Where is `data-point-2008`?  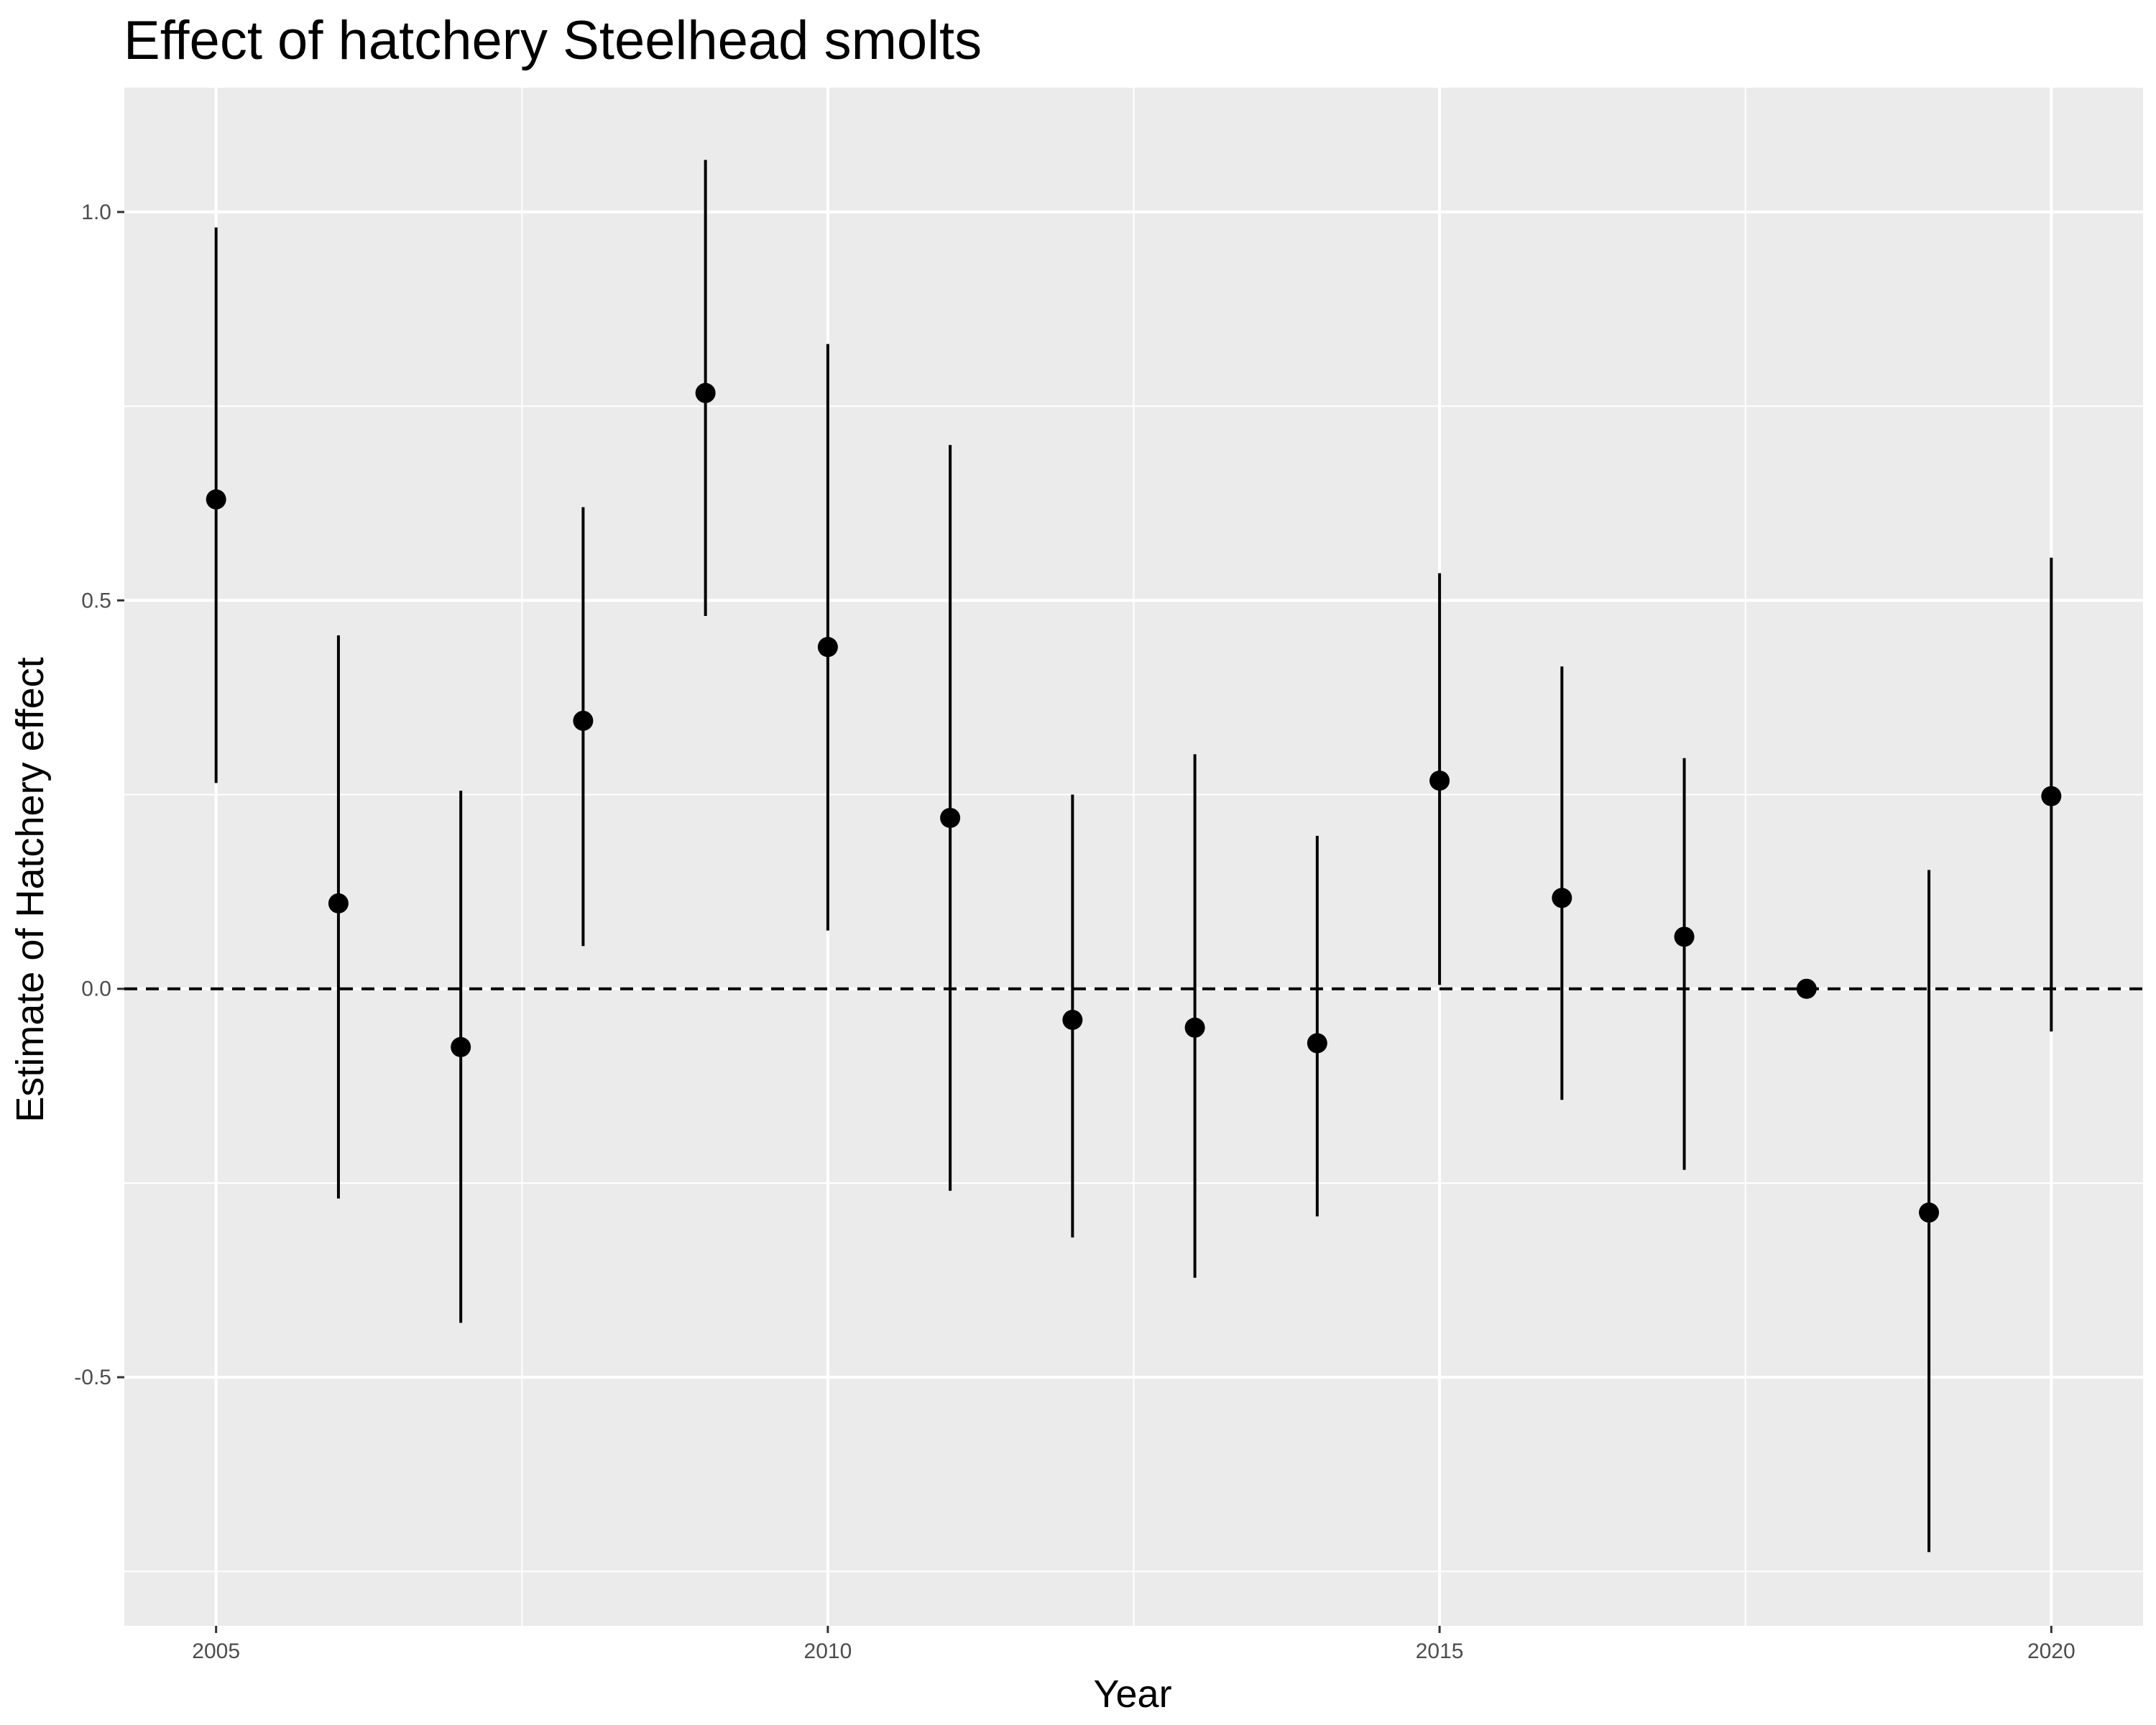 data-point-2008 is located at coordinates (583, 720).